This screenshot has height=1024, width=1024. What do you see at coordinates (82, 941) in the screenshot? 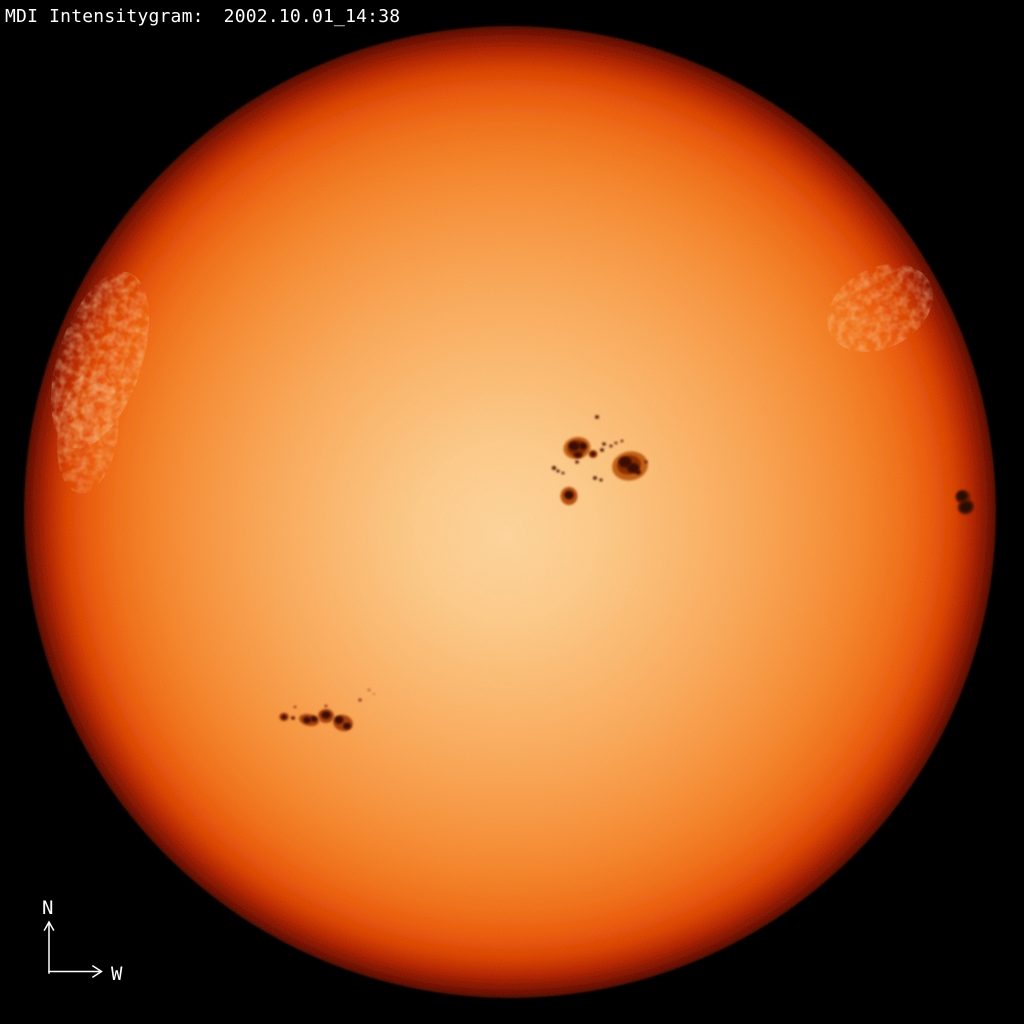
I see `compass-indicator: N W` at bounding box center [82, 941].